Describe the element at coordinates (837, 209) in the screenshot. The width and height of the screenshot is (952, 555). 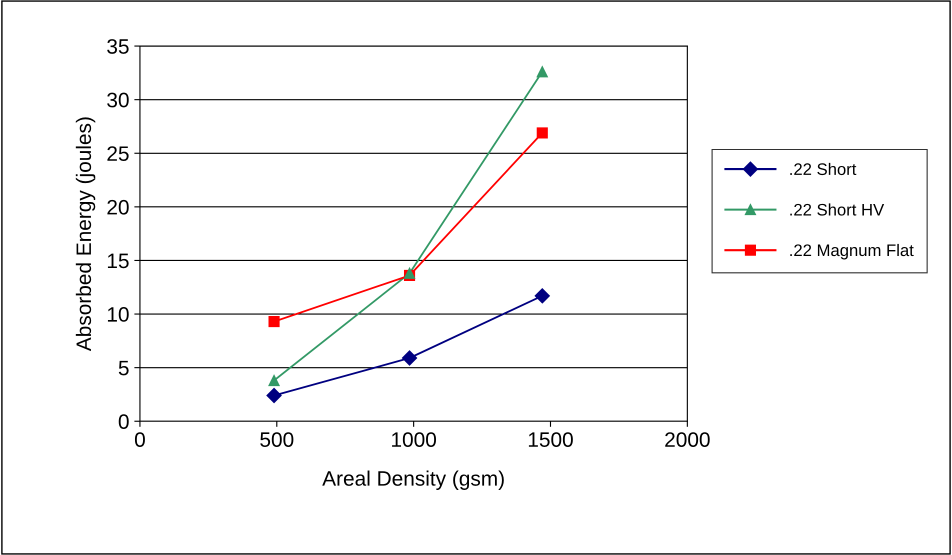
I see `legend-label: .22 Short HV` at that location.